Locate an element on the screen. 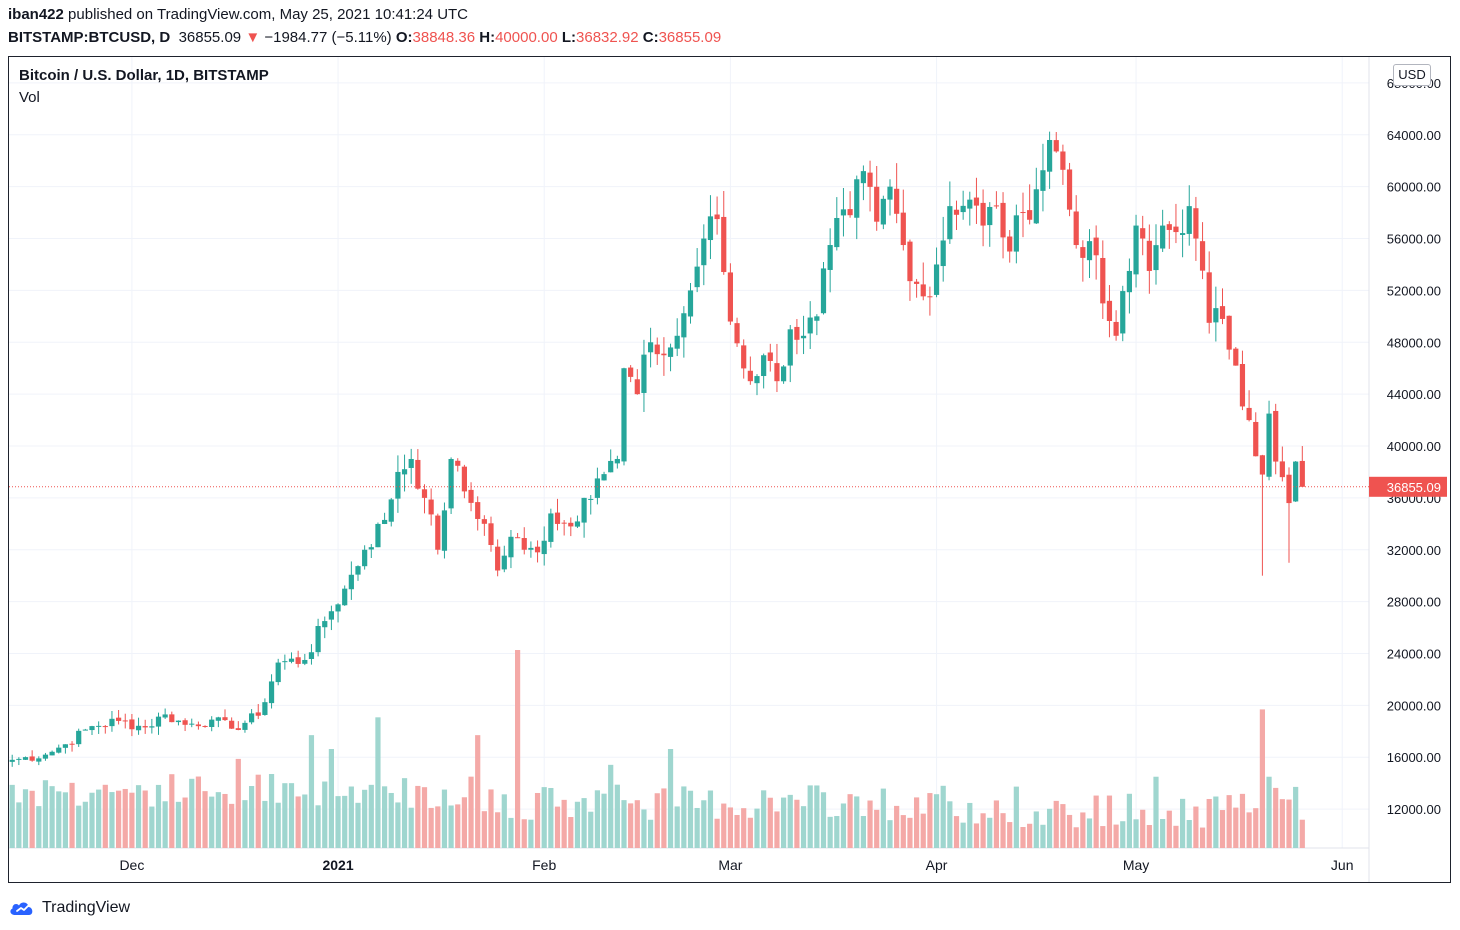 This screenshot has height=930, width=1460. last-price: 36855.09 is located at coordinates (210, 37).